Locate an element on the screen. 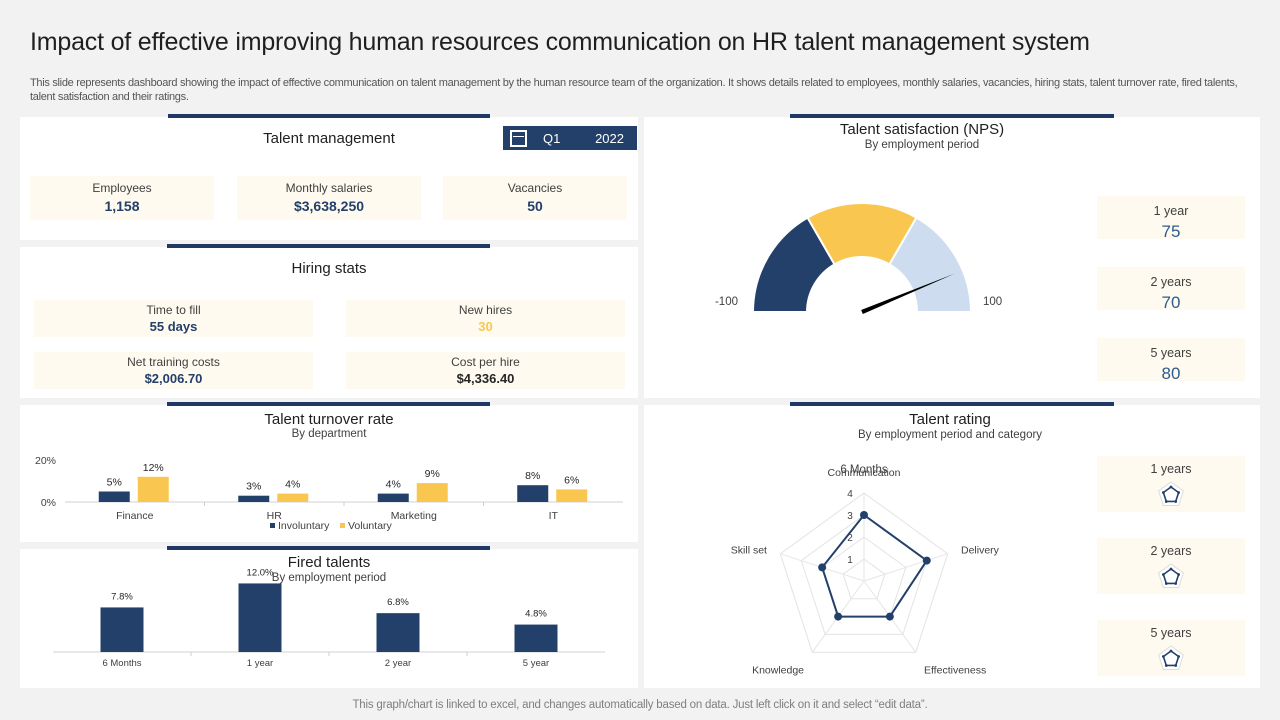 This screenshot has width=1280, height=720. nps-gauge: -100 100 is located at coordinates (858, 258).